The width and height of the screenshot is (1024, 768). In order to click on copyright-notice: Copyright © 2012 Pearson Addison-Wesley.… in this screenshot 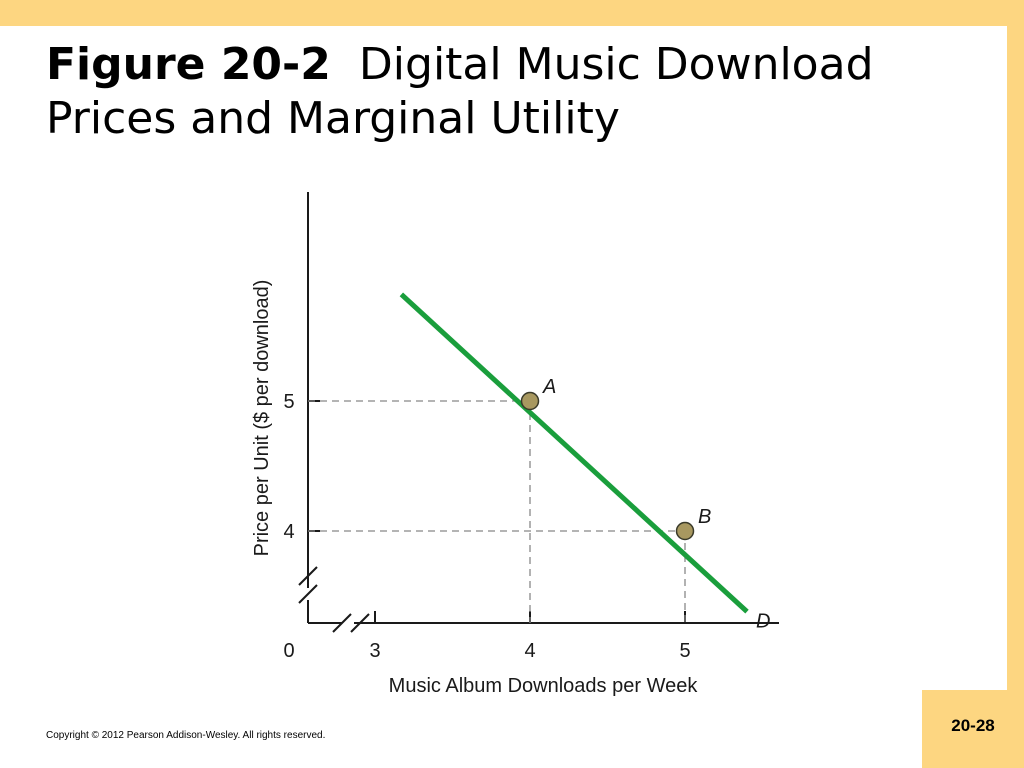, I will do `click(186, 735)`.